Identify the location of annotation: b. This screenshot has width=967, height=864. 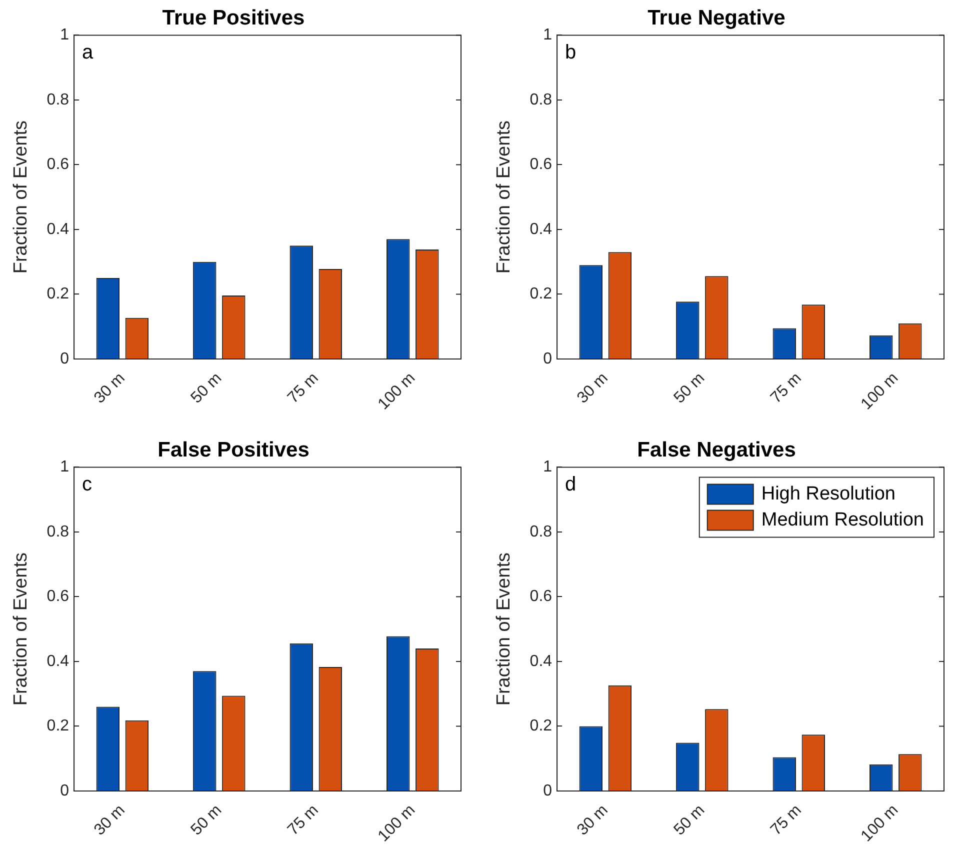
(570, 53).